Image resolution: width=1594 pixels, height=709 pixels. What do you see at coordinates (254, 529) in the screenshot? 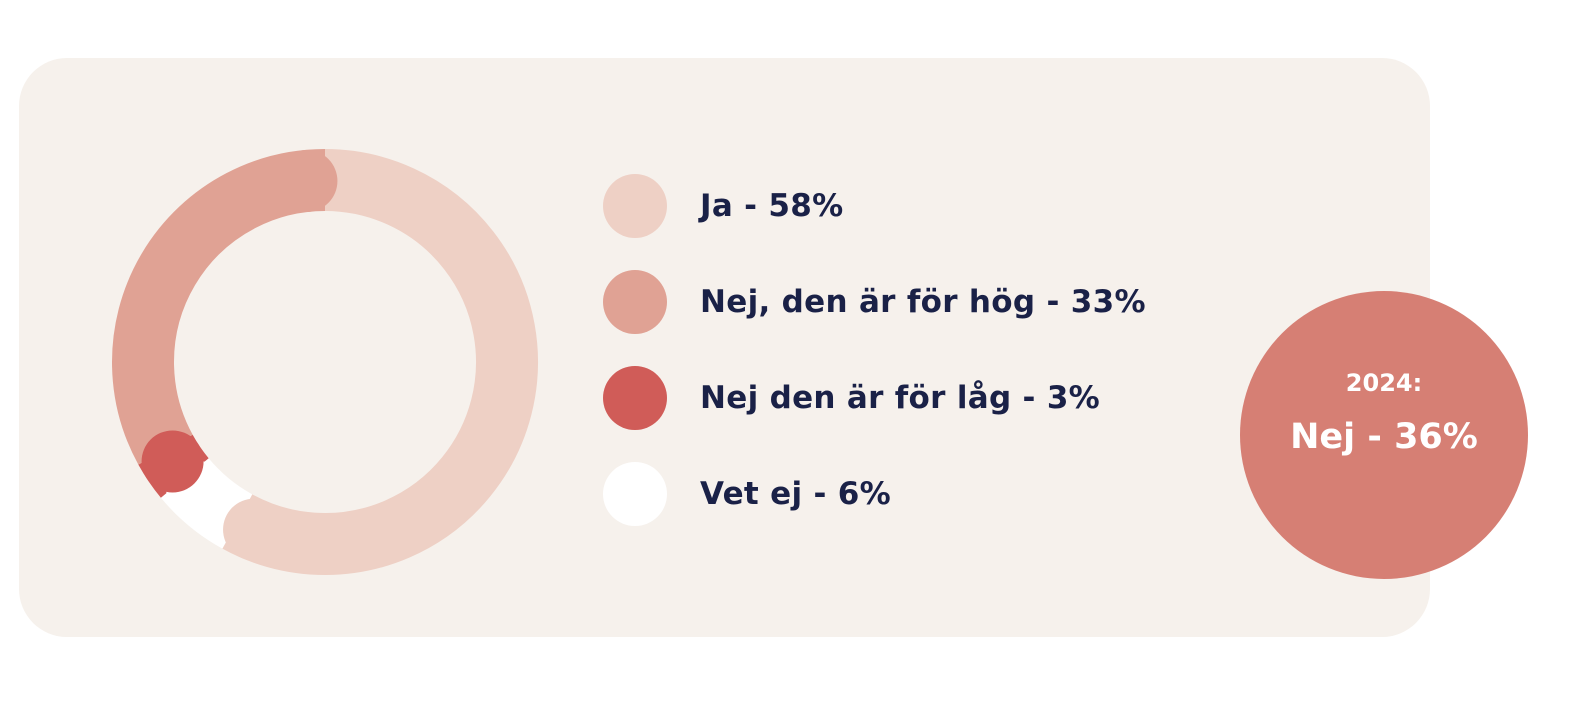
I see `donut-segment-cap-ja` at bounding box center [254, 529].